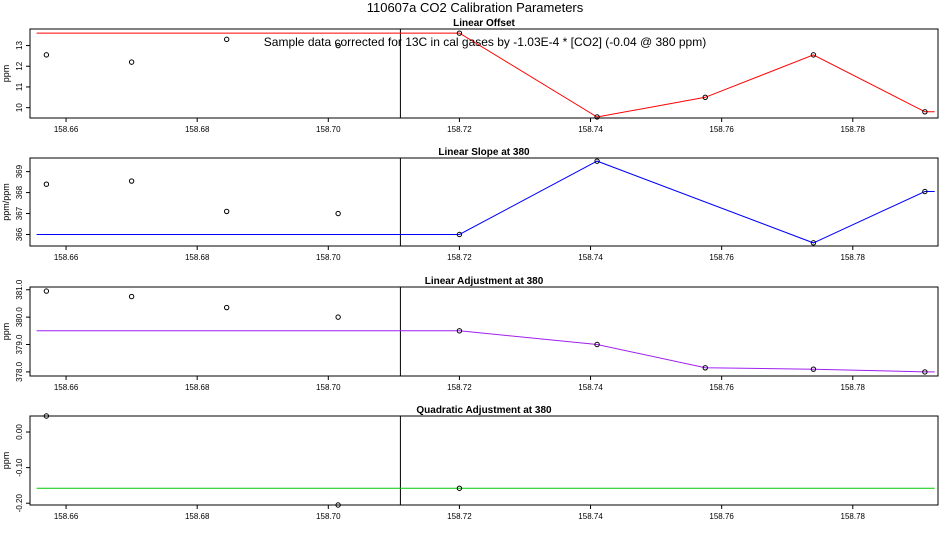  Describe the element at coordinates (19, 503) in the screenshot. I see `y-tick-label: -0.20` at that location.